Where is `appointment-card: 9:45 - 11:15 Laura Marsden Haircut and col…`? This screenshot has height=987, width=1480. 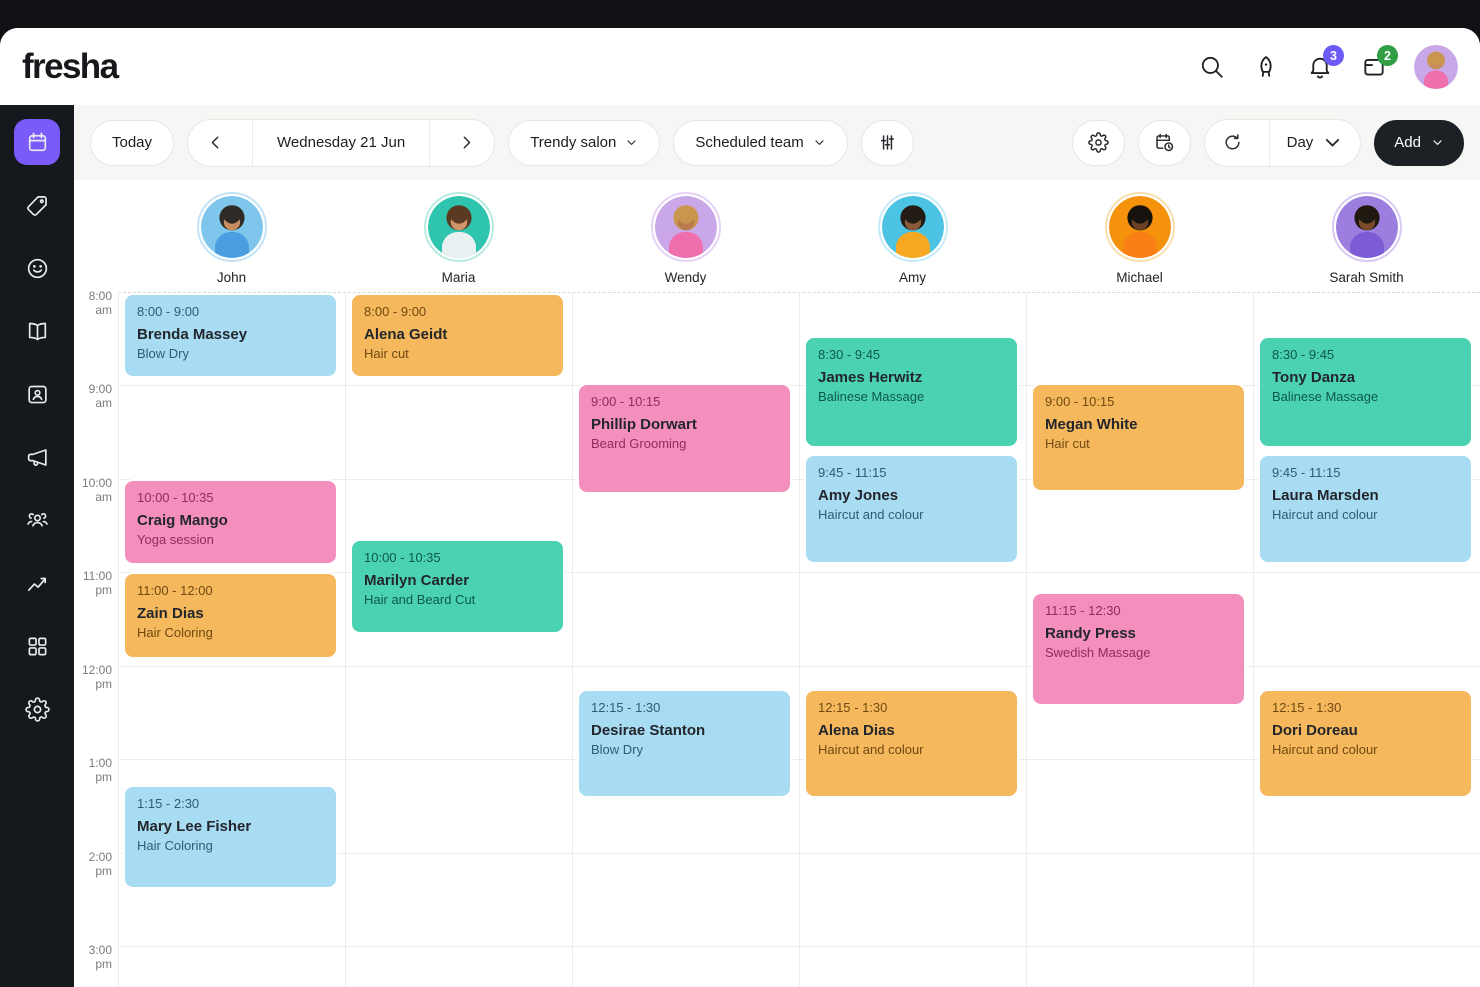 appointment-card: 9:45 - 11:15 Laura Marsden Haircut and col… is located at coordinates (1365, 509).